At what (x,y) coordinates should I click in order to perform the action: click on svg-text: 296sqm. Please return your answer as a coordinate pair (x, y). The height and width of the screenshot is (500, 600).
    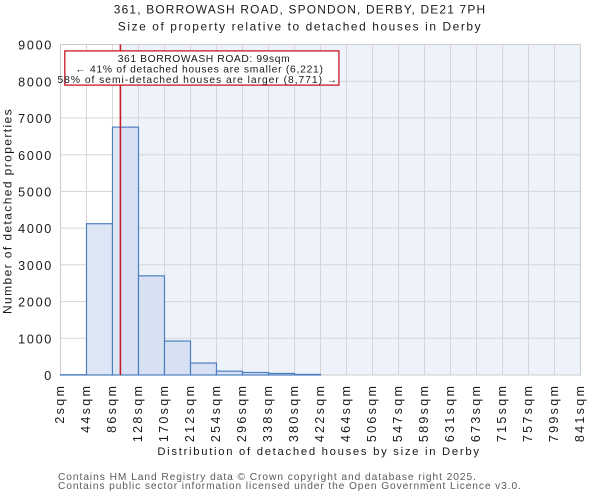
    Looking at the image, I should click on (242, 413).